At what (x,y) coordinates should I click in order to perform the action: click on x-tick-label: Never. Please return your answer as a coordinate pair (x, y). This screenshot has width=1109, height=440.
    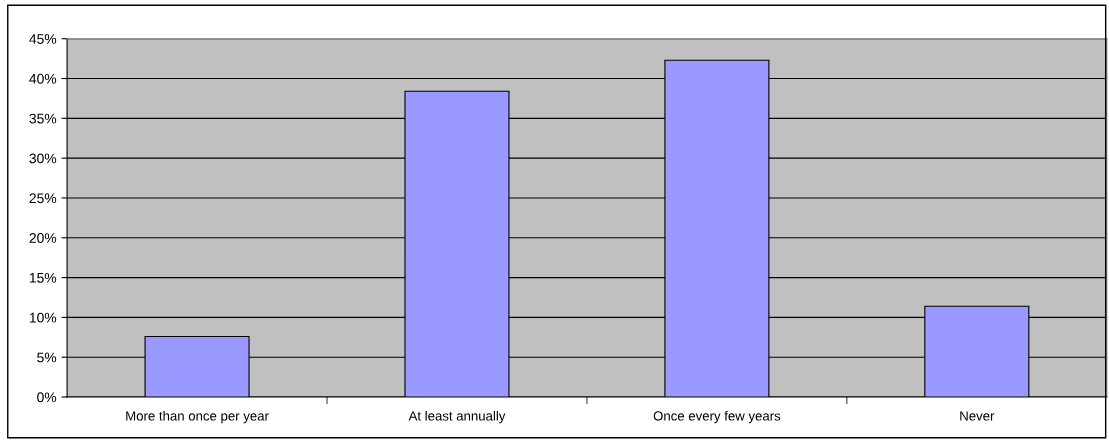
    Looking at the image, I should click on (977, 416).